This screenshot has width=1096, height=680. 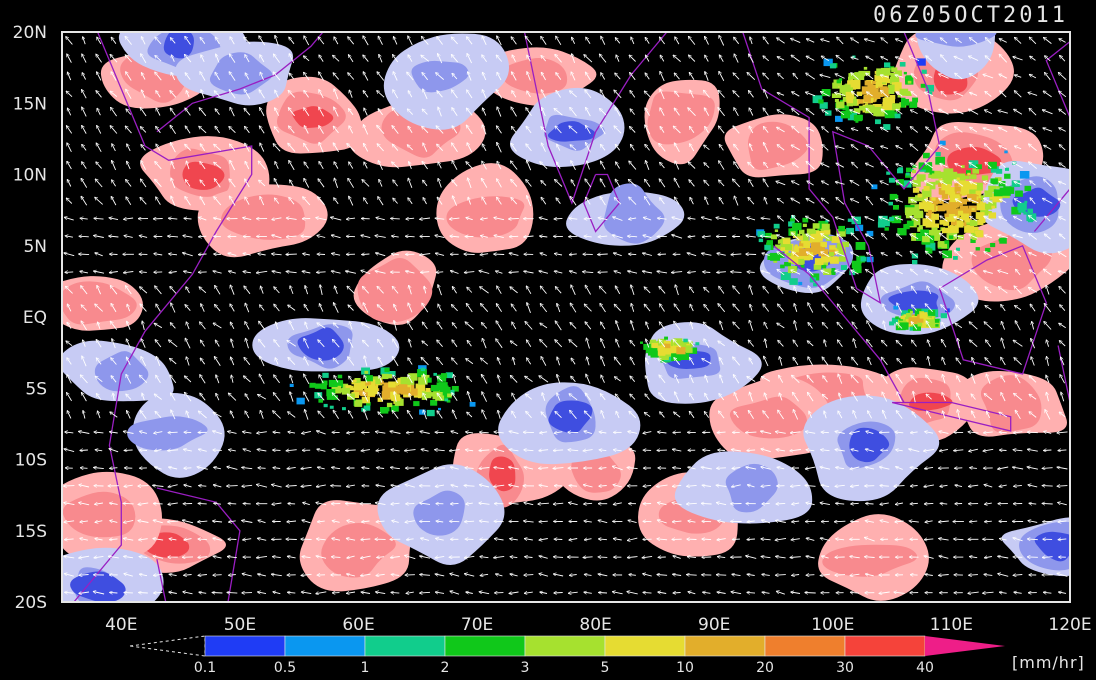 What do you see at coordinates (198, 544) in the screenshot?
I see `coastline` at bounding box center [198, 544].